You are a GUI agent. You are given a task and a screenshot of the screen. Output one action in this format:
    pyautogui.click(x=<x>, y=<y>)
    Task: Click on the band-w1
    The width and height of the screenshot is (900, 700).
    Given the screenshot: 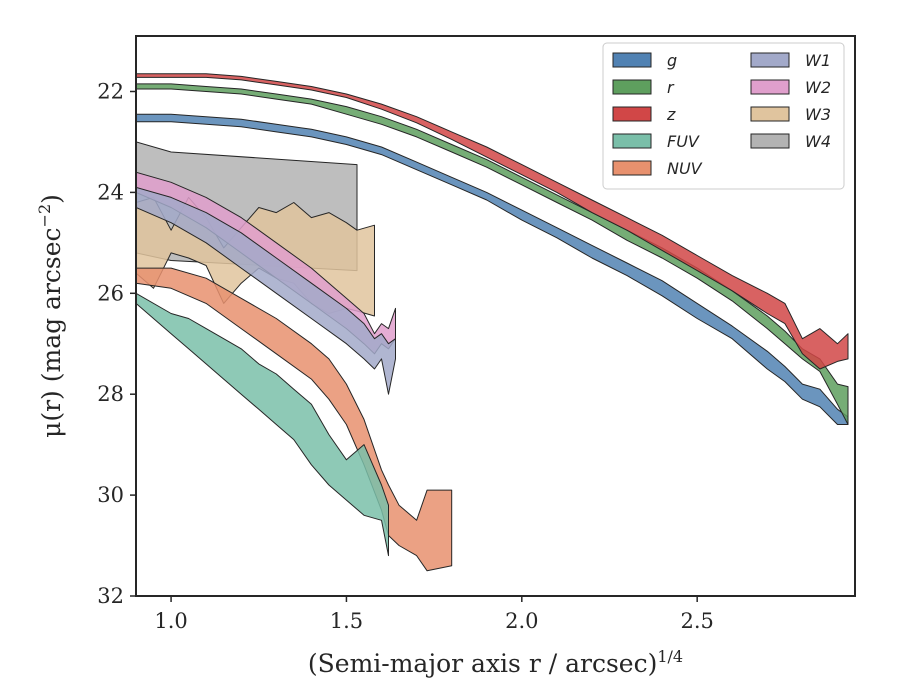 What is the action you would take?
    pyautogui.click(x=266, y=290)
    